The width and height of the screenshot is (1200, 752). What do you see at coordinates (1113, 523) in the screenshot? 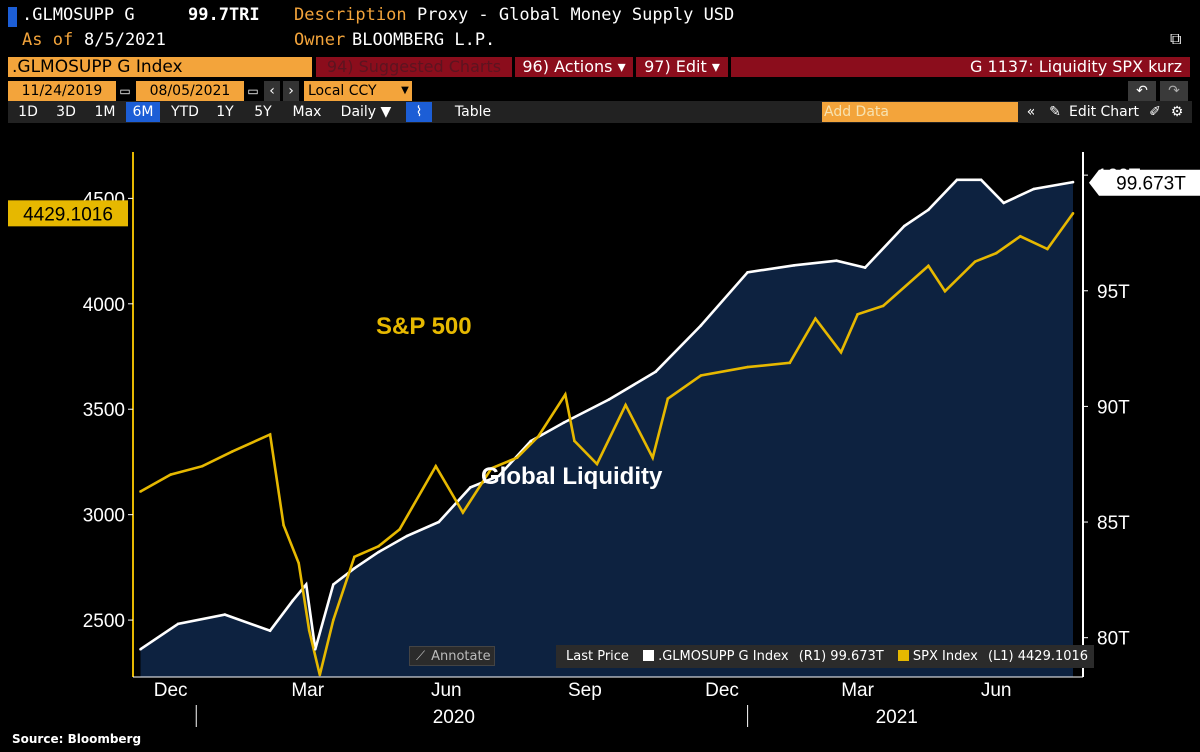
I see `right-tick-label: 85T` at bounding box center [1113, 523].